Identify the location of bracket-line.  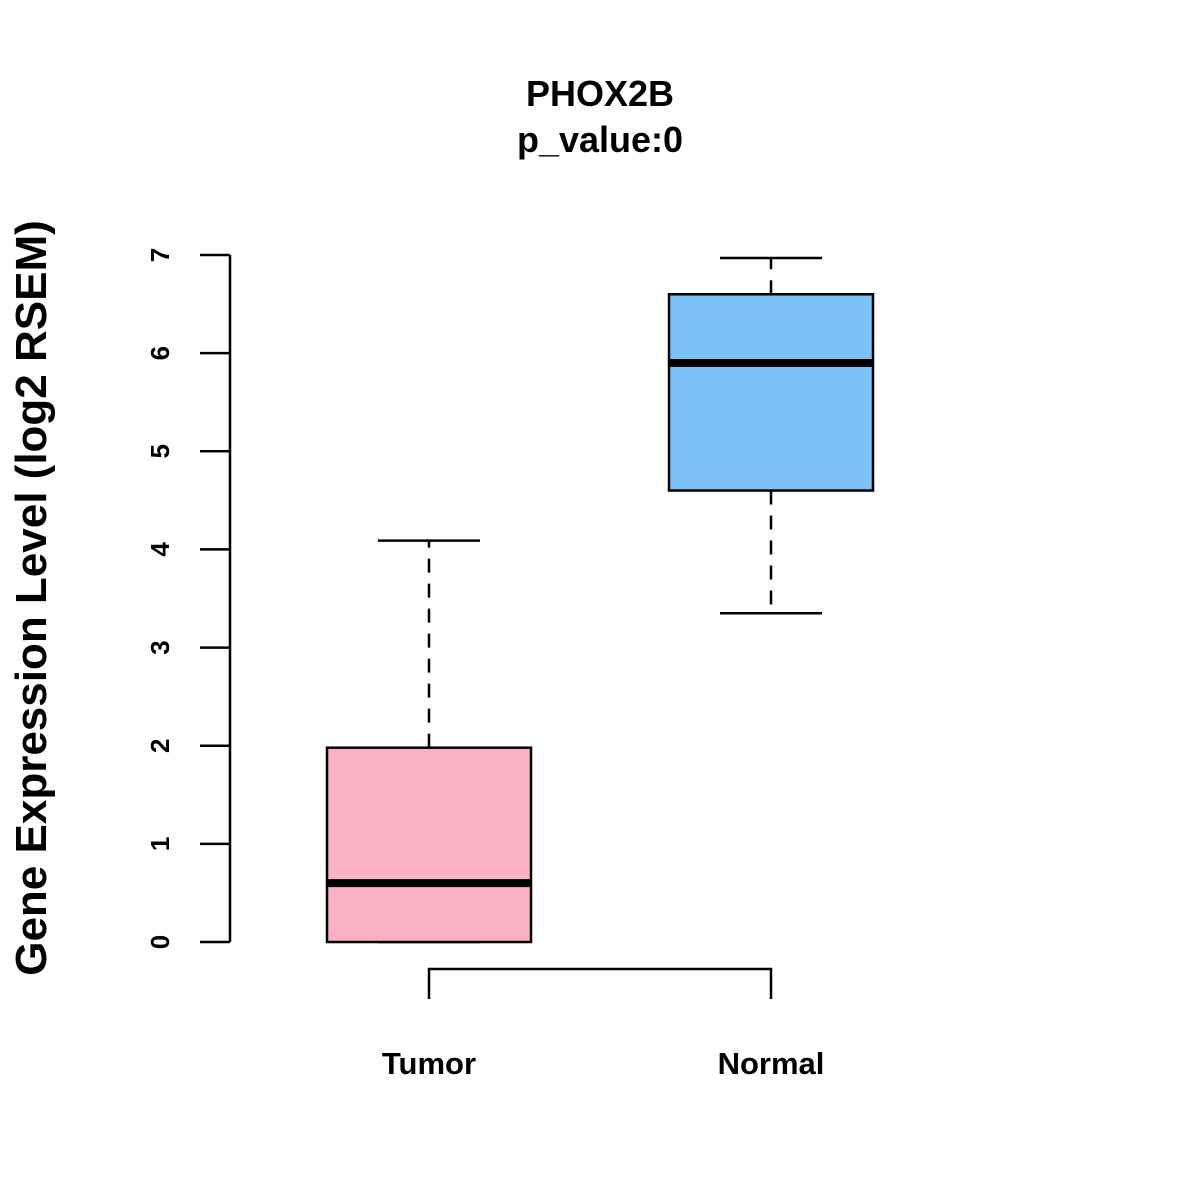
(600, 983).